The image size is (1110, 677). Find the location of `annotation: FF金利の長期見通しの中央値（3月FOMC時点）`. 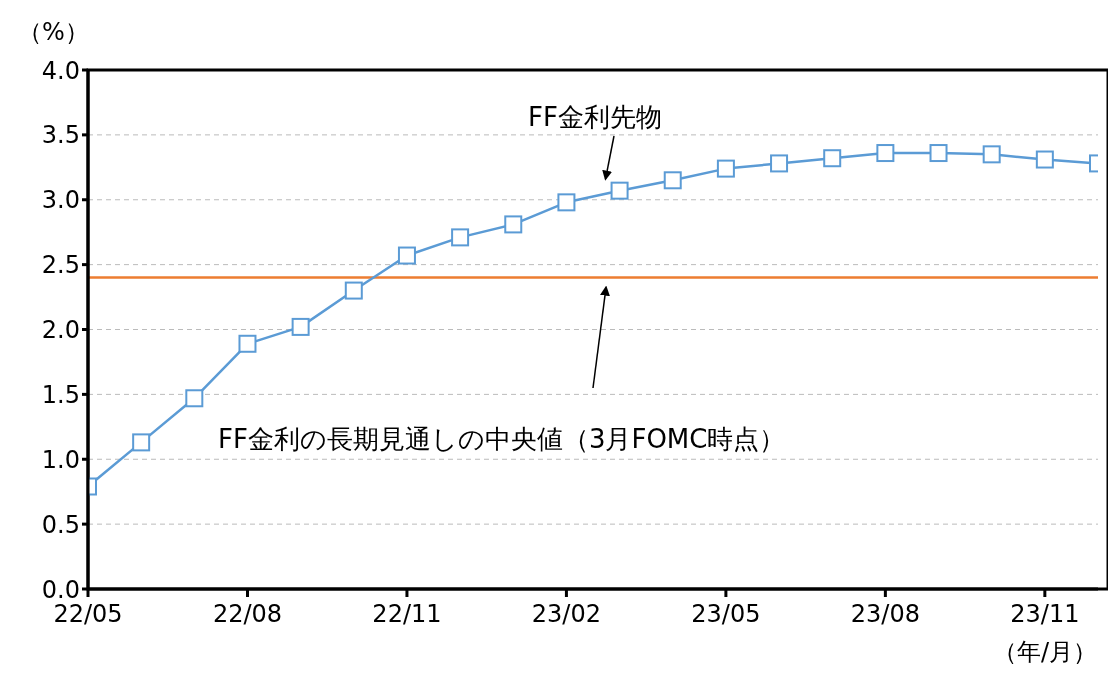

annotation: FF金利の長期見通しの中央値（3月FOMC時点） is located at coordinates (502, 439).